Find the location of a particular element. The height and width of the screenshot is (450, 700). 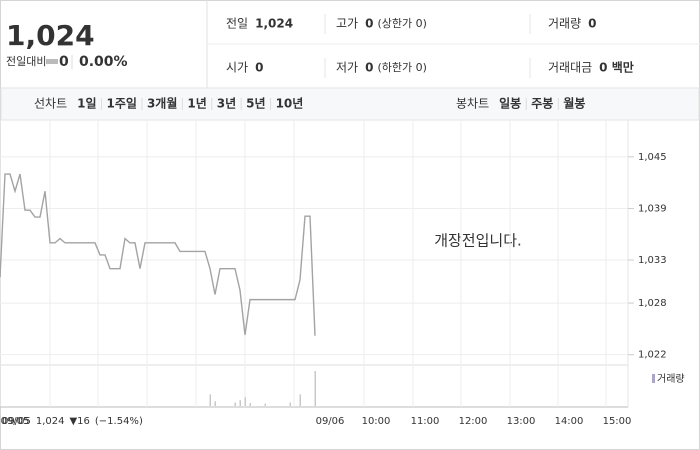

change-label: 전일대비 is located at coordinates (26, 61).